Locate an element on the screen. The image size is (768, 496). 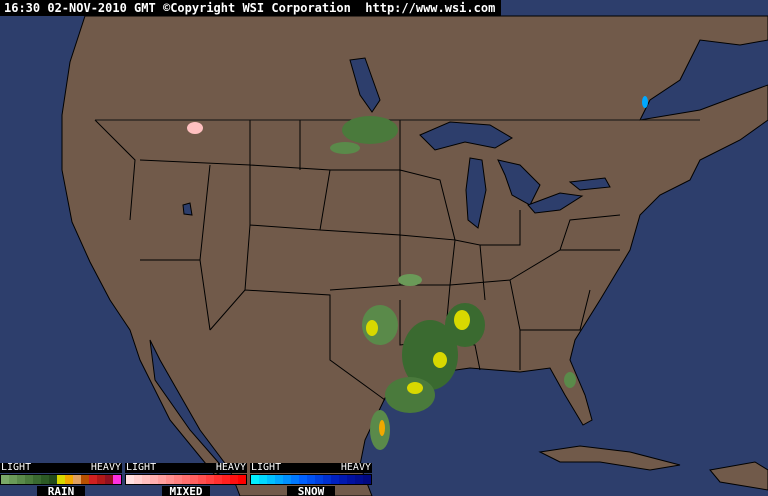
radar-rain-north is located at coordinates (345, 148).